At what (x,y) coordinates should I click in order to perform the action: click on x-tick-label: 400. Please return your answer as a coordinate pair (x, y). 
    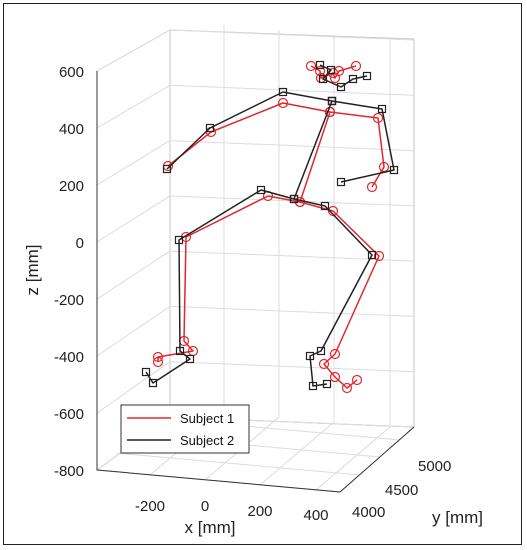
    Looking at the image, I should click on (315, 515).